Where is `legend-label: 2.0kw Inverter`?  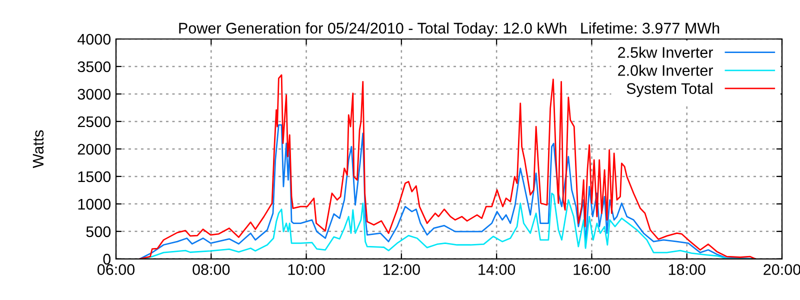 legend-label: 2.0kw Inverter is located at coordinates (666, 70).